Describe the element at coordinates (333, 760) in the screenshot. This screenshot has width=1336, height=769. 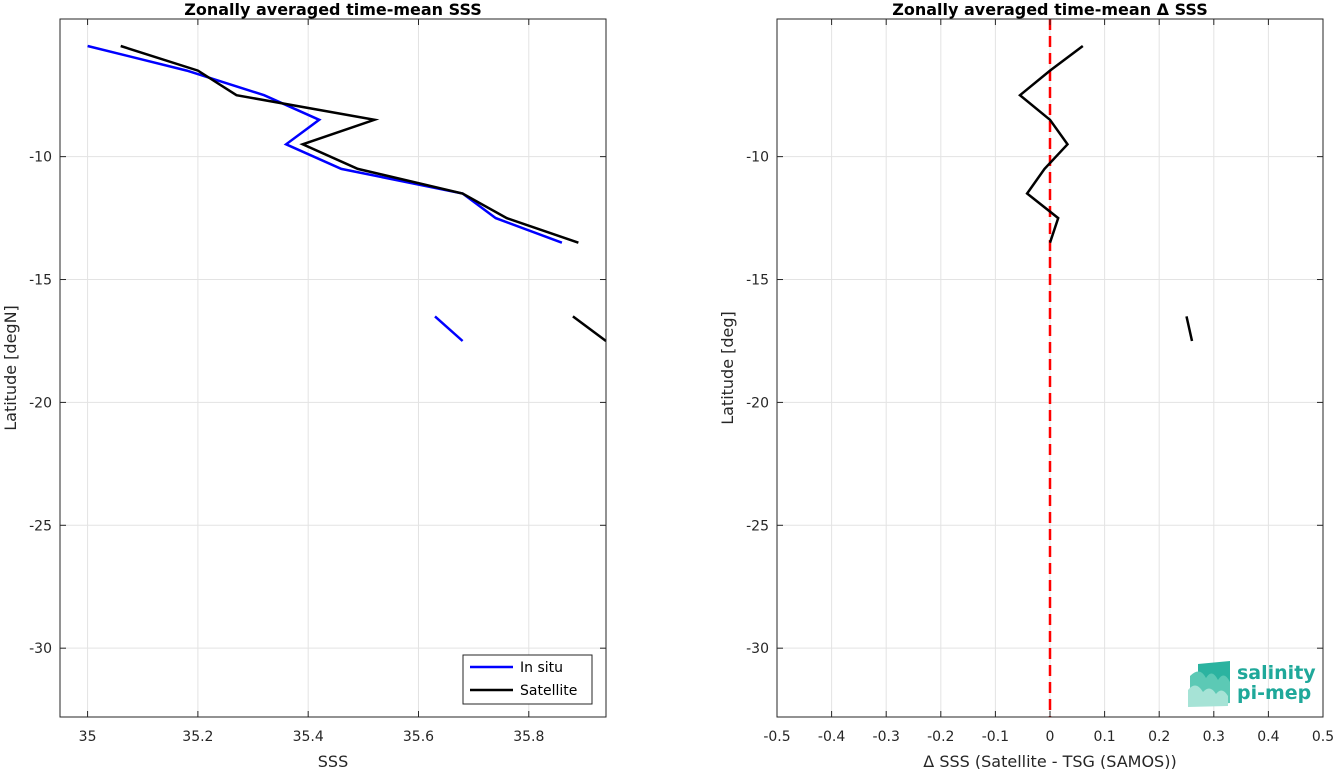
I see `left-x-axis-label: SSS` at that location.